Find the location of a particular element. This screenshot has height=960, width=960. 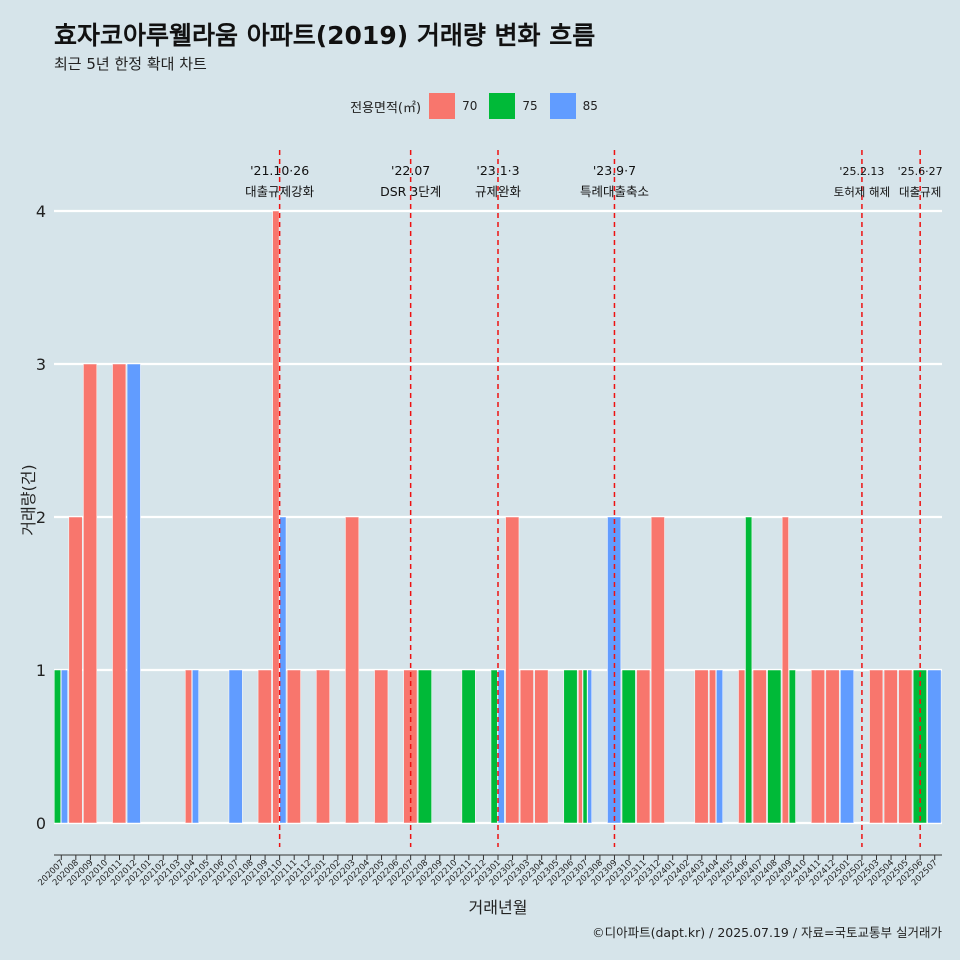

legend-item-70: 70 is located at coordinates (453, 106).